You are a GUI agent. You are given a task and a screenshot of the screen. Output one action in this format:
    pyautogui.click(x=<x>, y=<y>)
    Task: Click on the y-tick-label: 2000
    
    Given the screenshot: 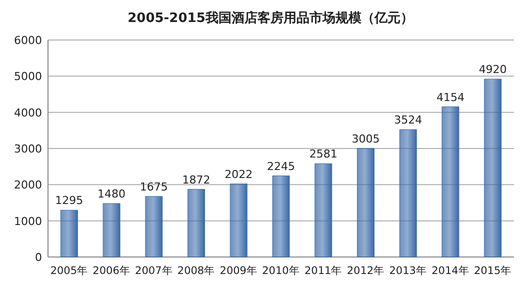 What is the action you would take?
    pyautogui.click(x=28, y=185)
    